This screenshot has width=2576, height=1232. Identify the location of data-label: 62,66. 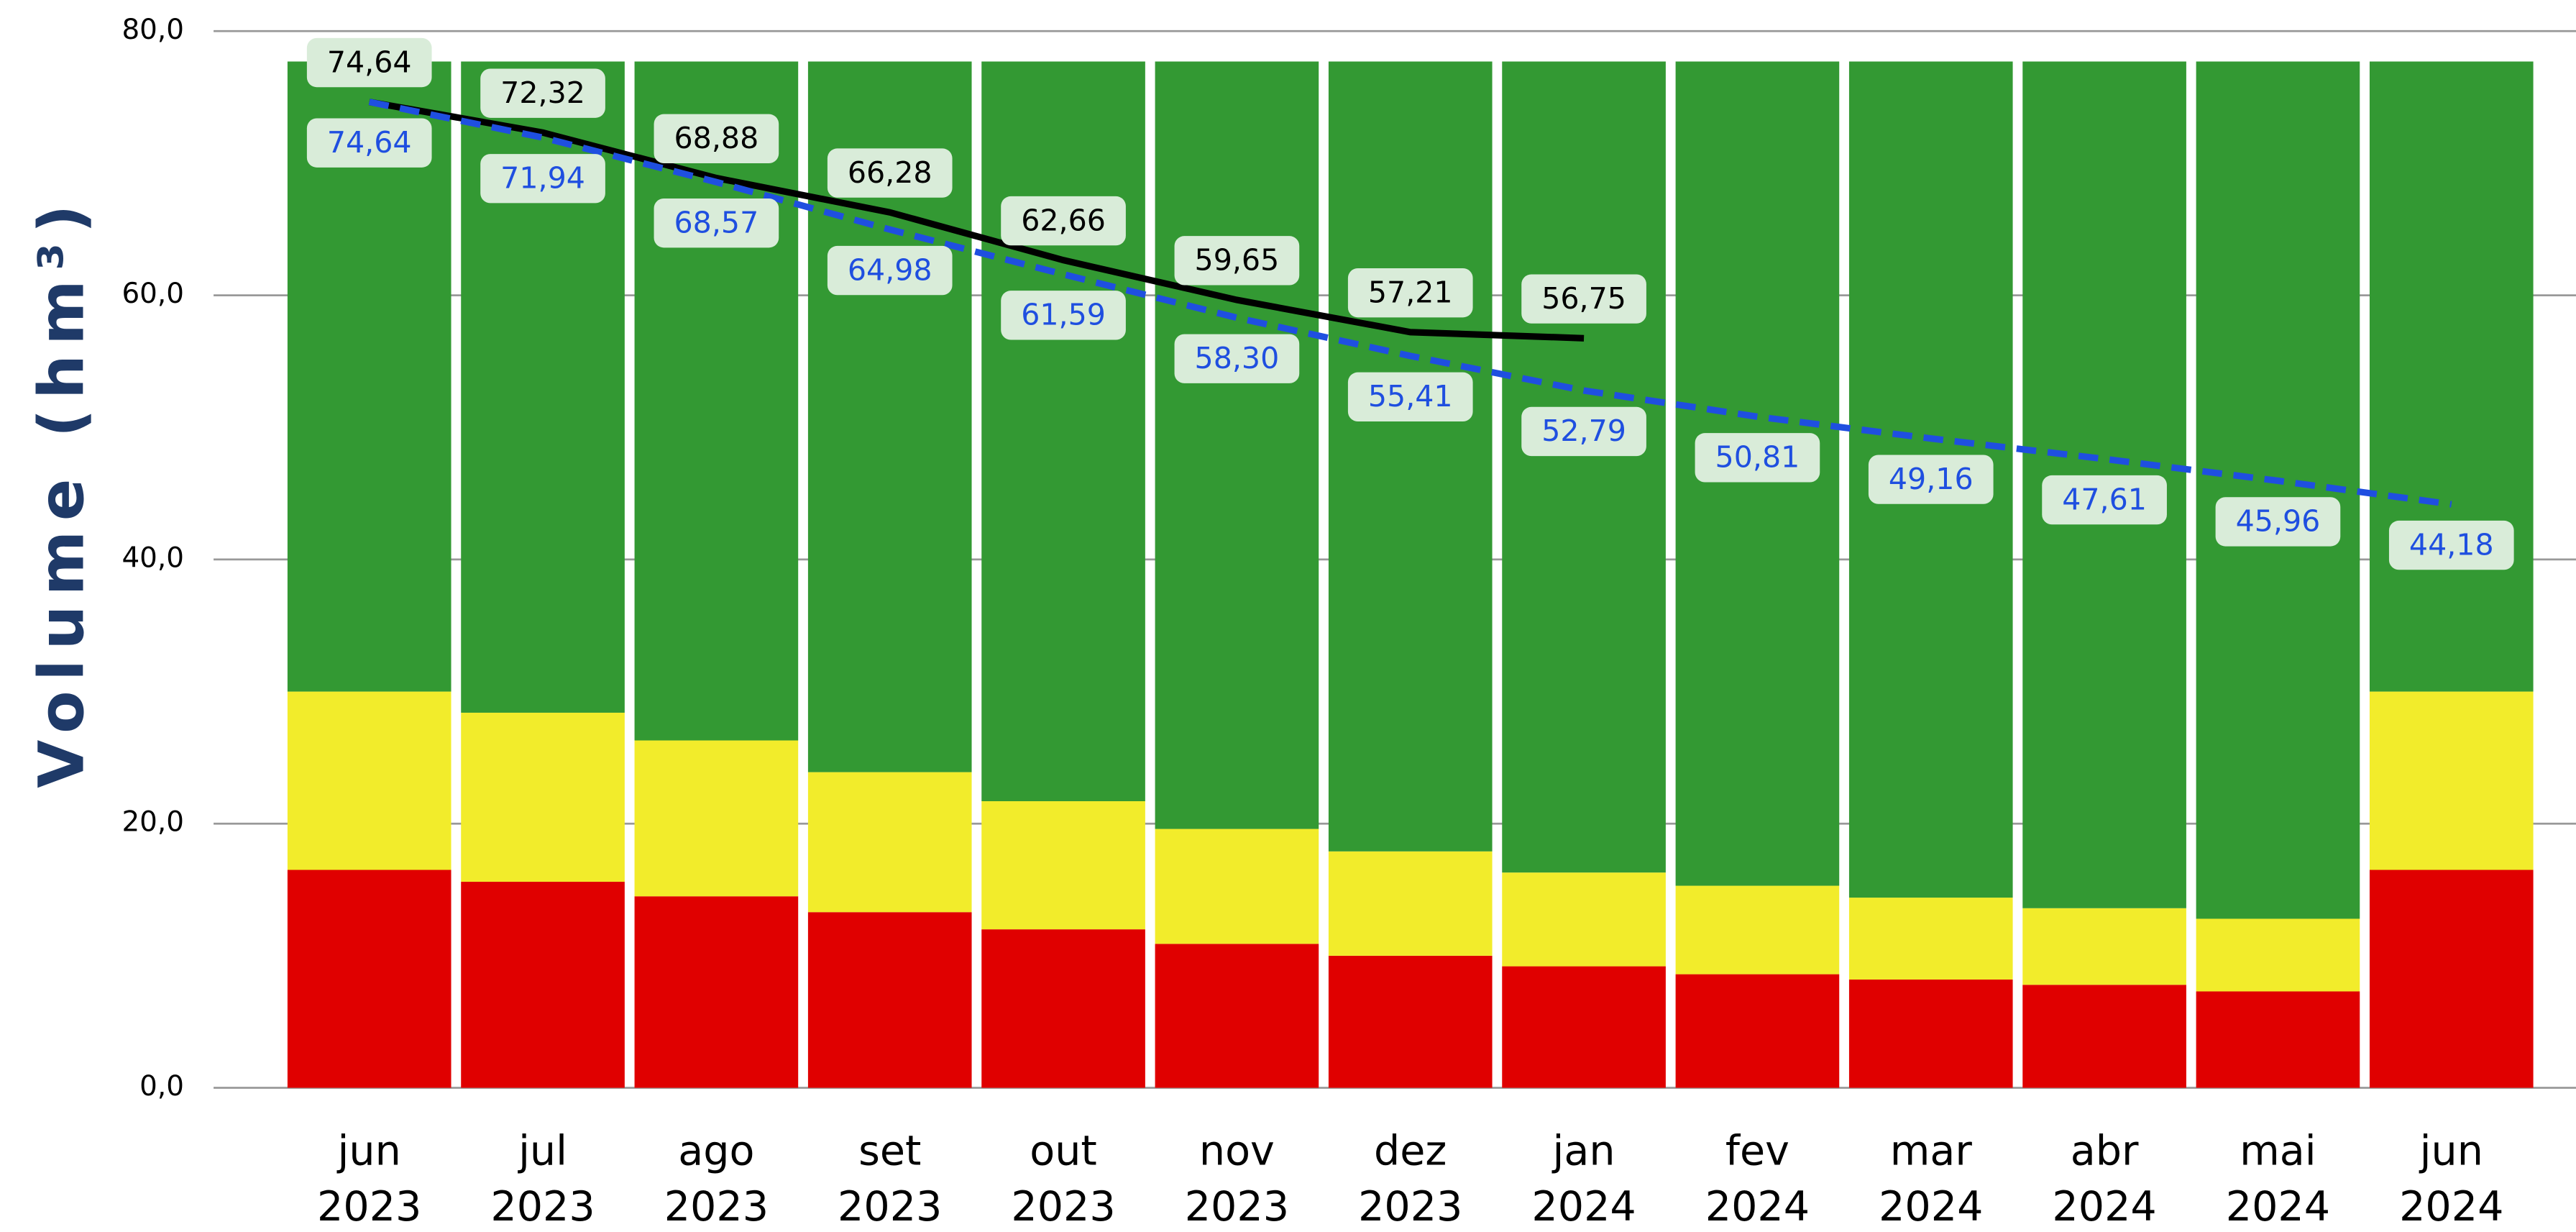
(1063, 220).